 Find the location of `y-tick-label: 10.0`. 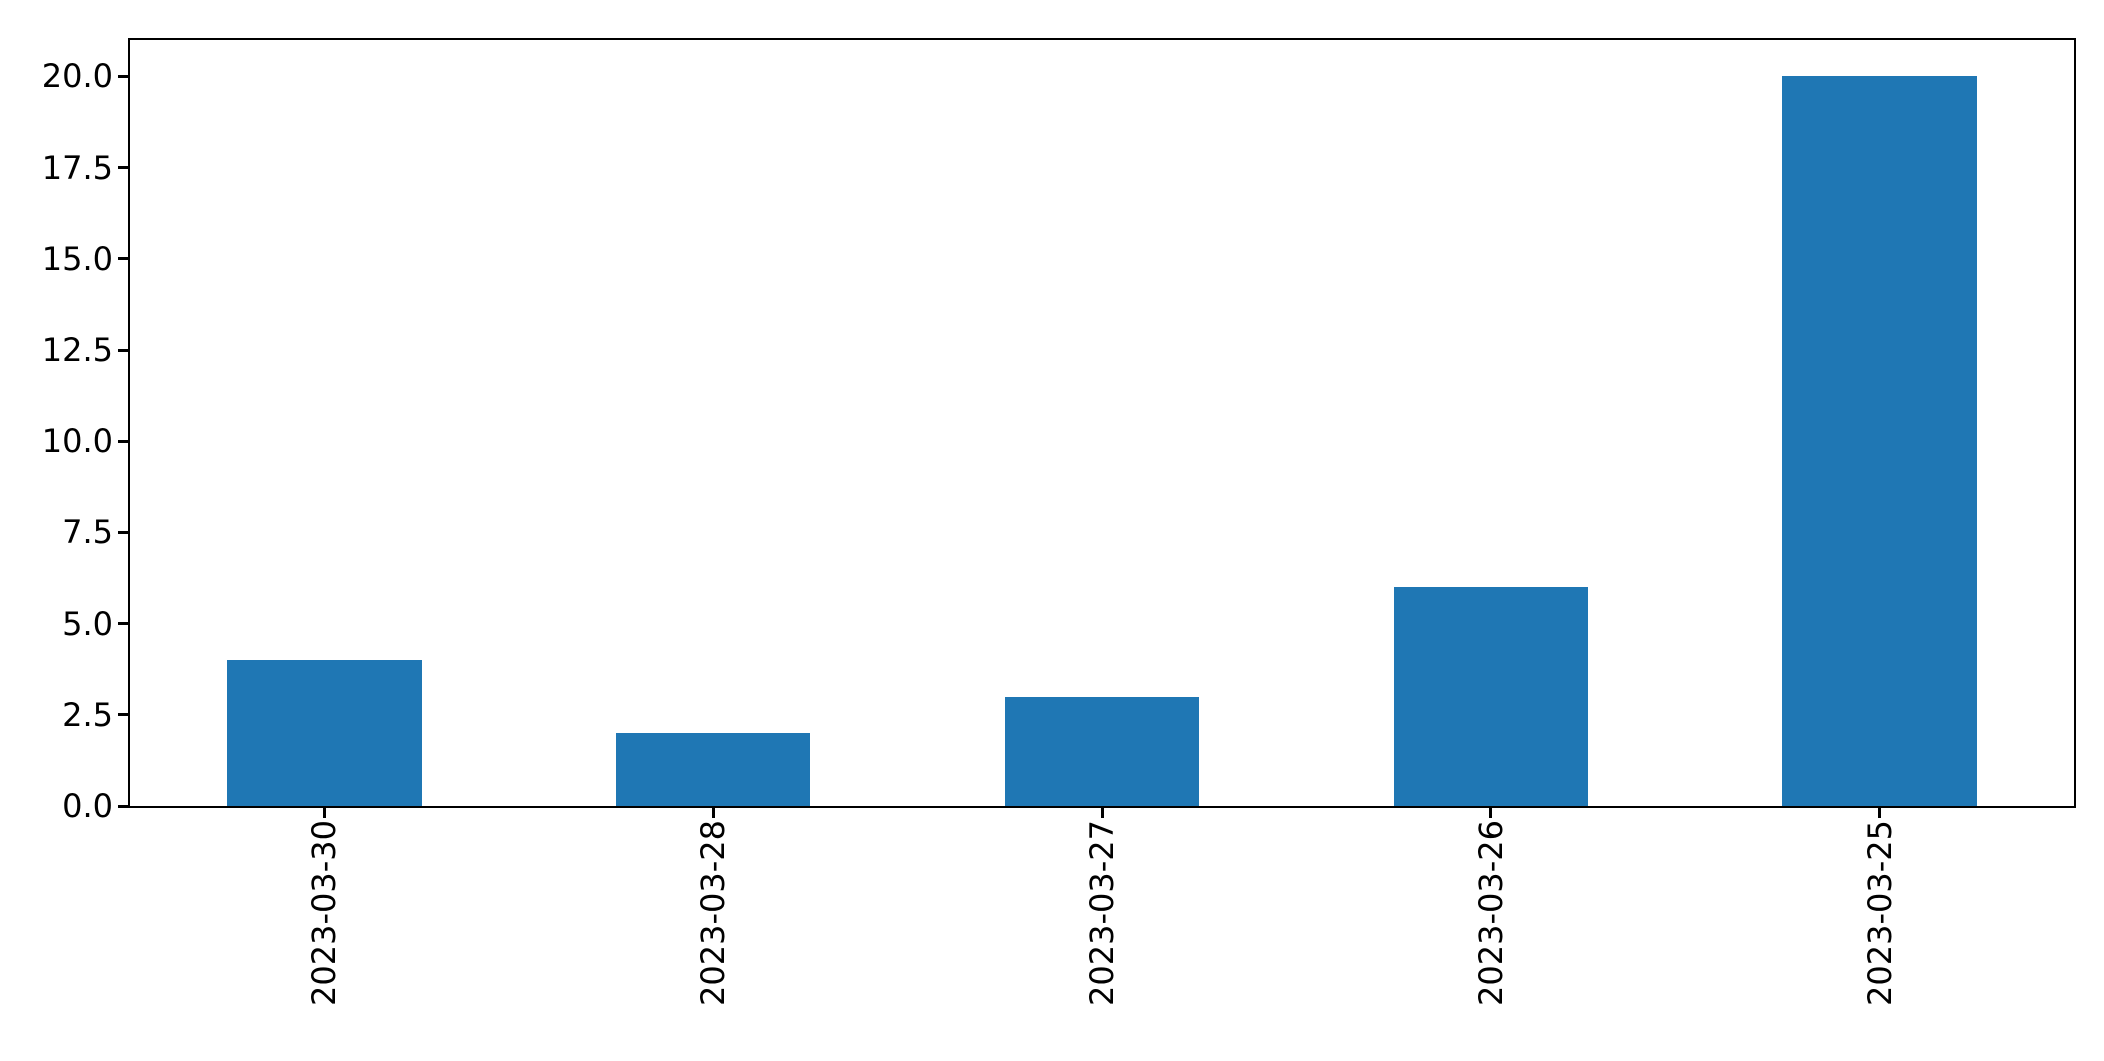

y-tick-label: 10.0 is located at coordinates (77, 441).